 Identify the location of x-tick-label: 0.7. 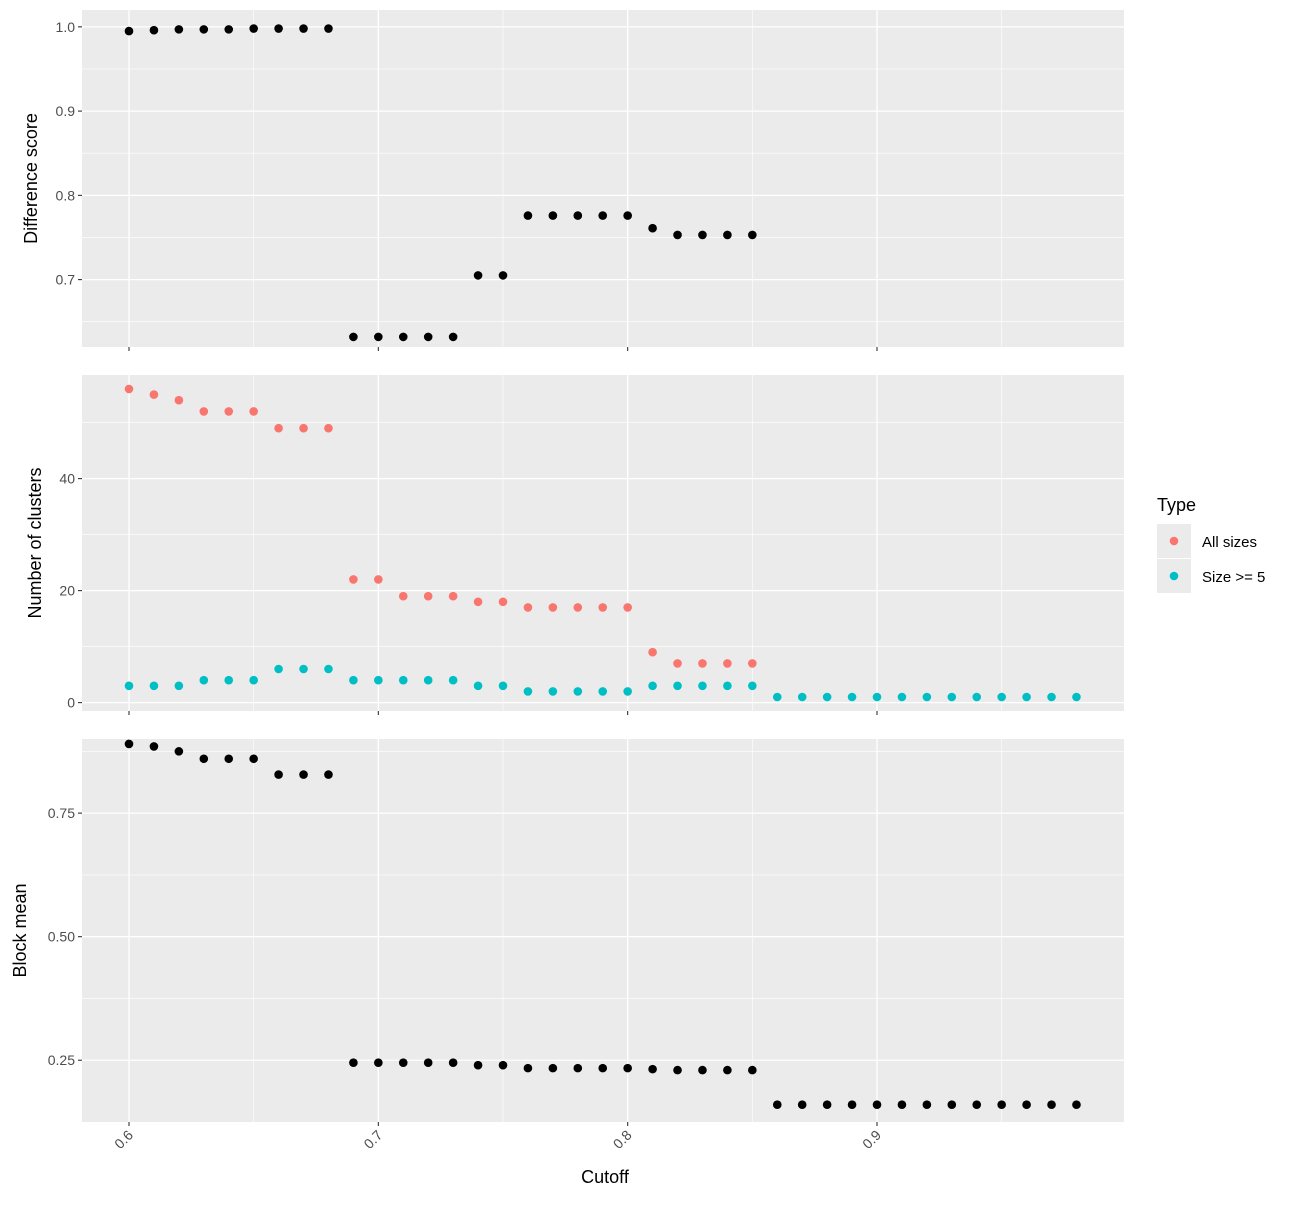
(372, 1139).